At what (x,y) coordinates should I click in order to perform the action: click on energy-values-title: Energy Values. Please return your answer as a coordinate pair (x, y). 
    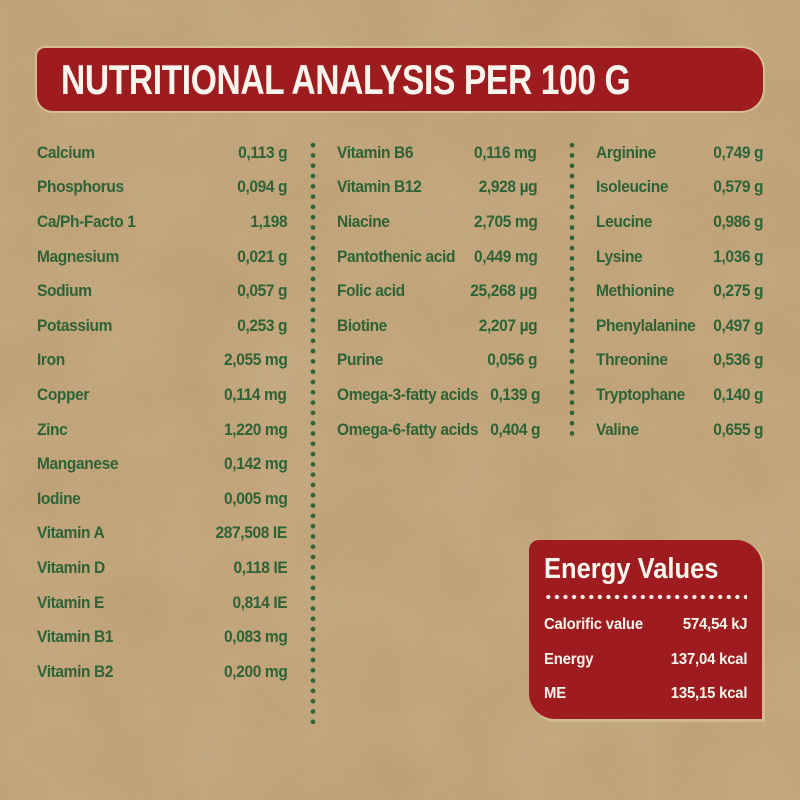
    Looking at the image, I should click on (631, 569).